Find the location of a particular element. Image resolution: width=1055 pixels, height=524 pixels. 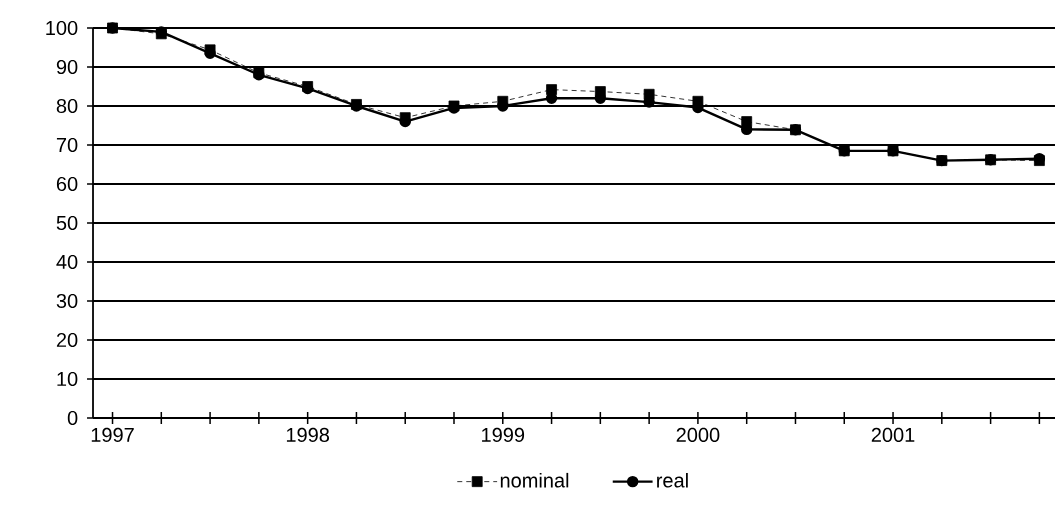

y-tick-label: 60 is located at coordinates (67, 184).